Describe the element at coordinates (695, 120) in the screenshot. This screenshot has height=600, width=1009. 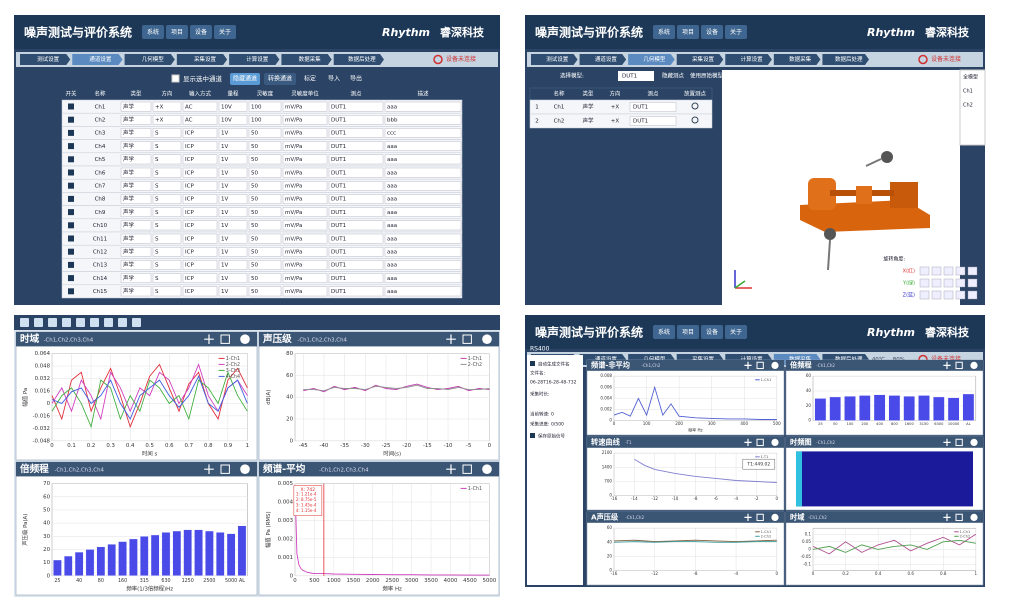
I see `place-point-icon` at that location.